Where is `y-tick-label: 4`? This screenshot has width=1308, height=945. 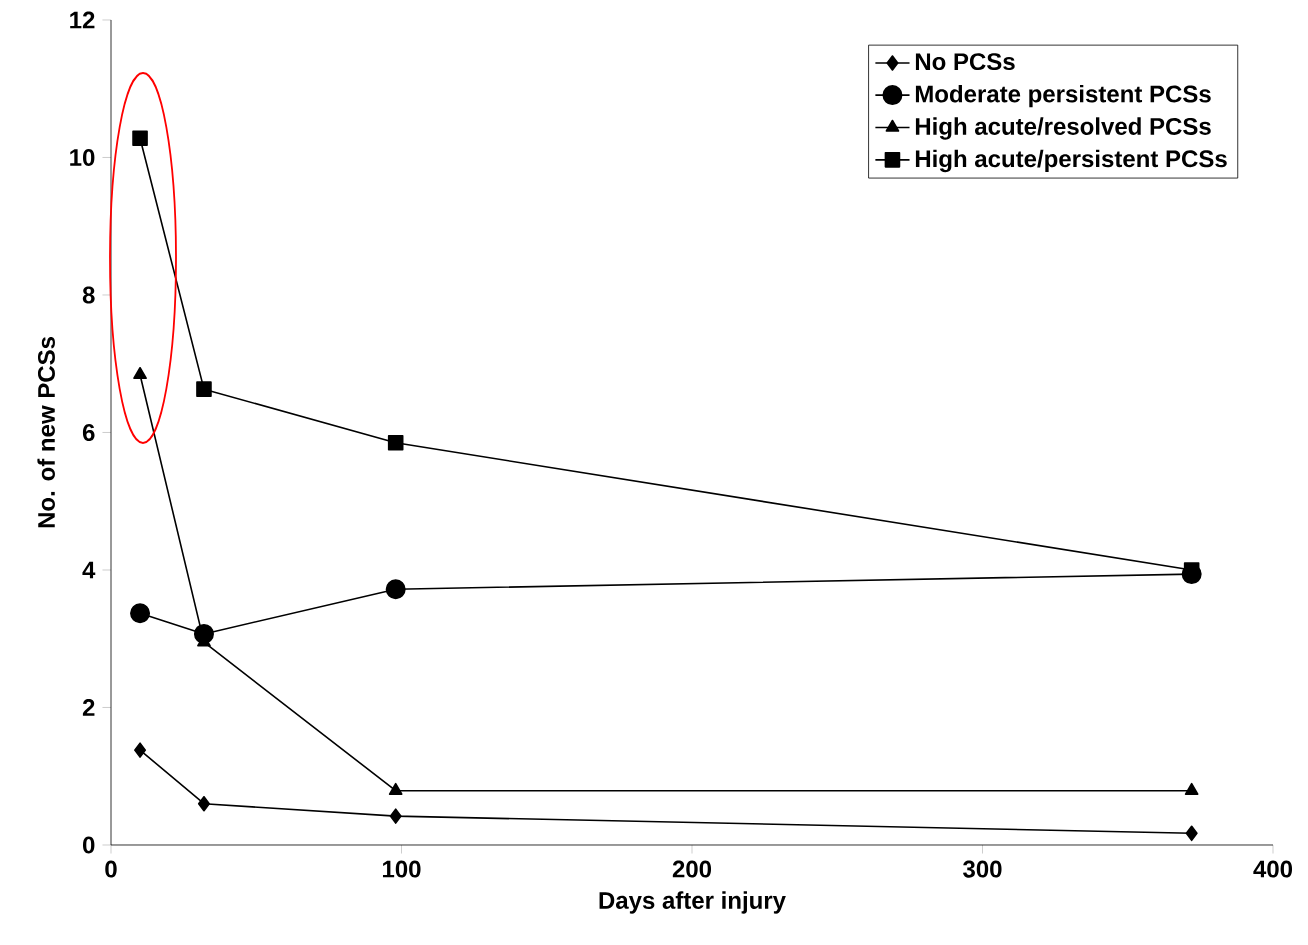
y-tick-label: 4 is located at coordinates (89, 570).